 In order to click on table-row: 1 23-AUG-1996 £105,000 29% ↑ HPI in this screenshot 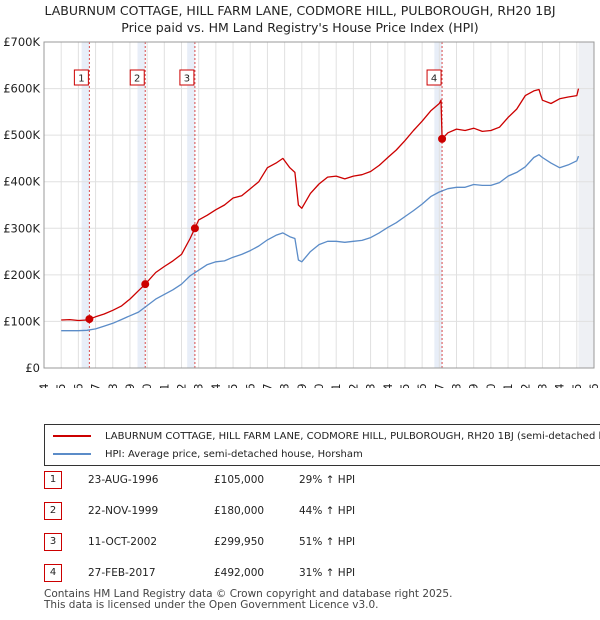, I will do `click(314, 480)`.